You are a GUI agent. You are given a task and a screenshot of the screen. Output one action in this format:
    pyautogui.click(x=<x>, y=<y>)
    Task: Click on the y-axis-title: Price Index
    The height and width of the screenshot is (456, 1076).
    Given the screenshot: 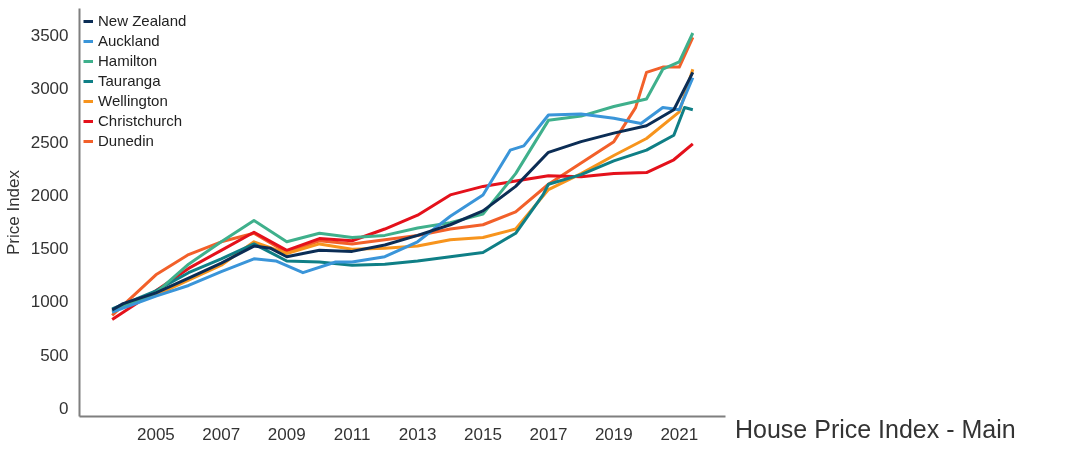 What is the action you would take?
    pyautogui.click(x=13, y=212)
    